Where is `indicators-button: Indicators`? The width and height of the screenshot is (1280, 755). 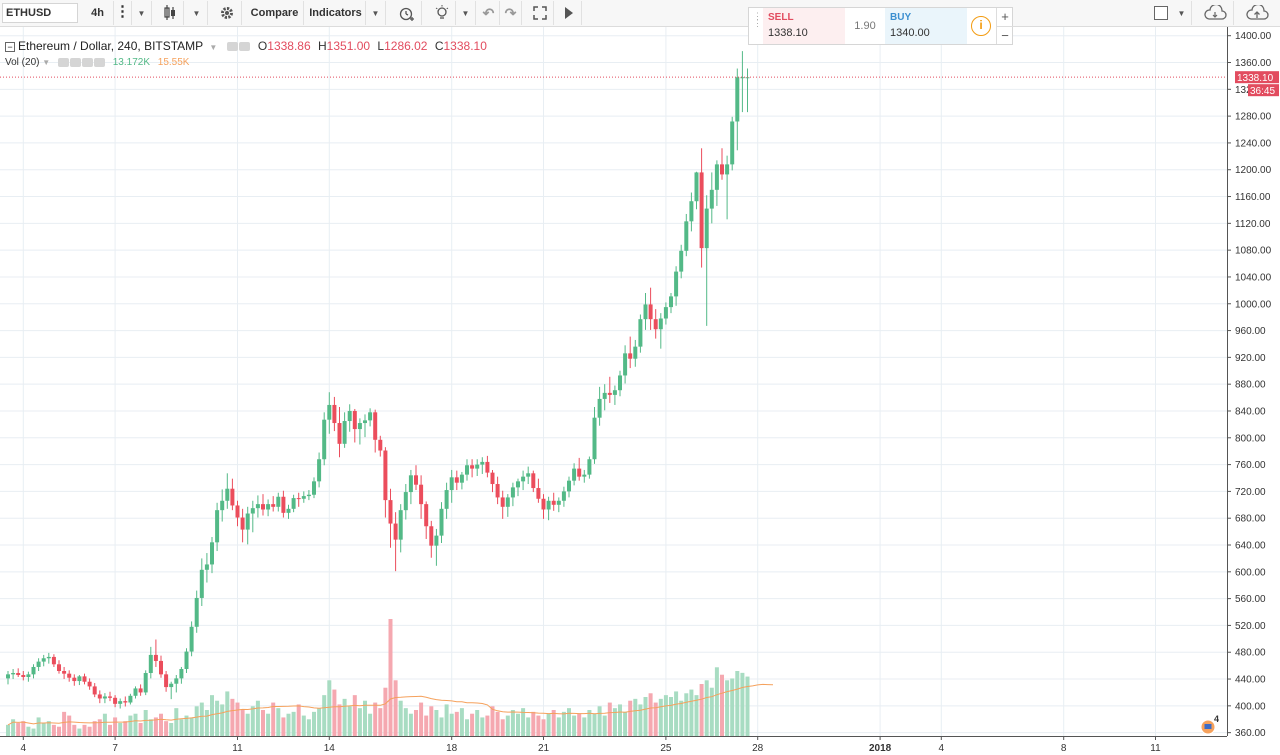
indicators-button: Indicators is located at coordinates (336, 13).